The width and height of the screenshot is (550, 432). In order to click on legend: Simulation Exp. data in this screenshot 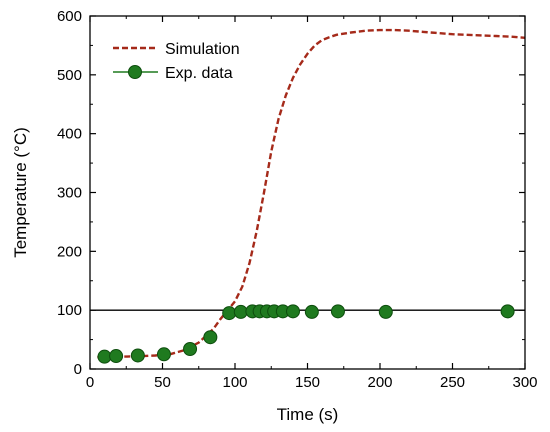, I will do `click(176, 61)`.